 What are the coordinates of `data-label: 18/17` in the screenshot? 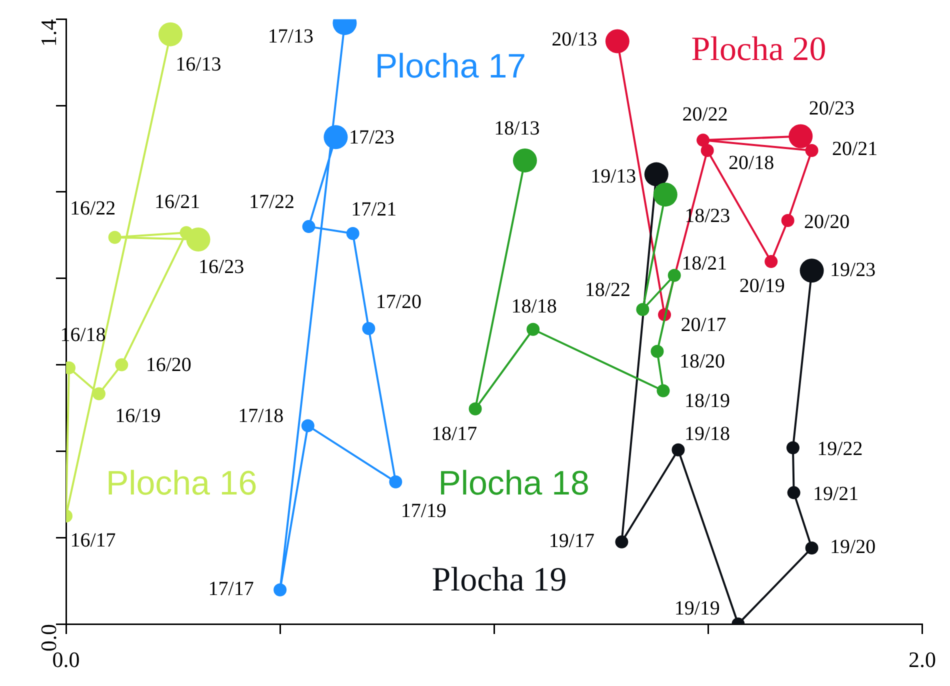 It's located at (455, 434).